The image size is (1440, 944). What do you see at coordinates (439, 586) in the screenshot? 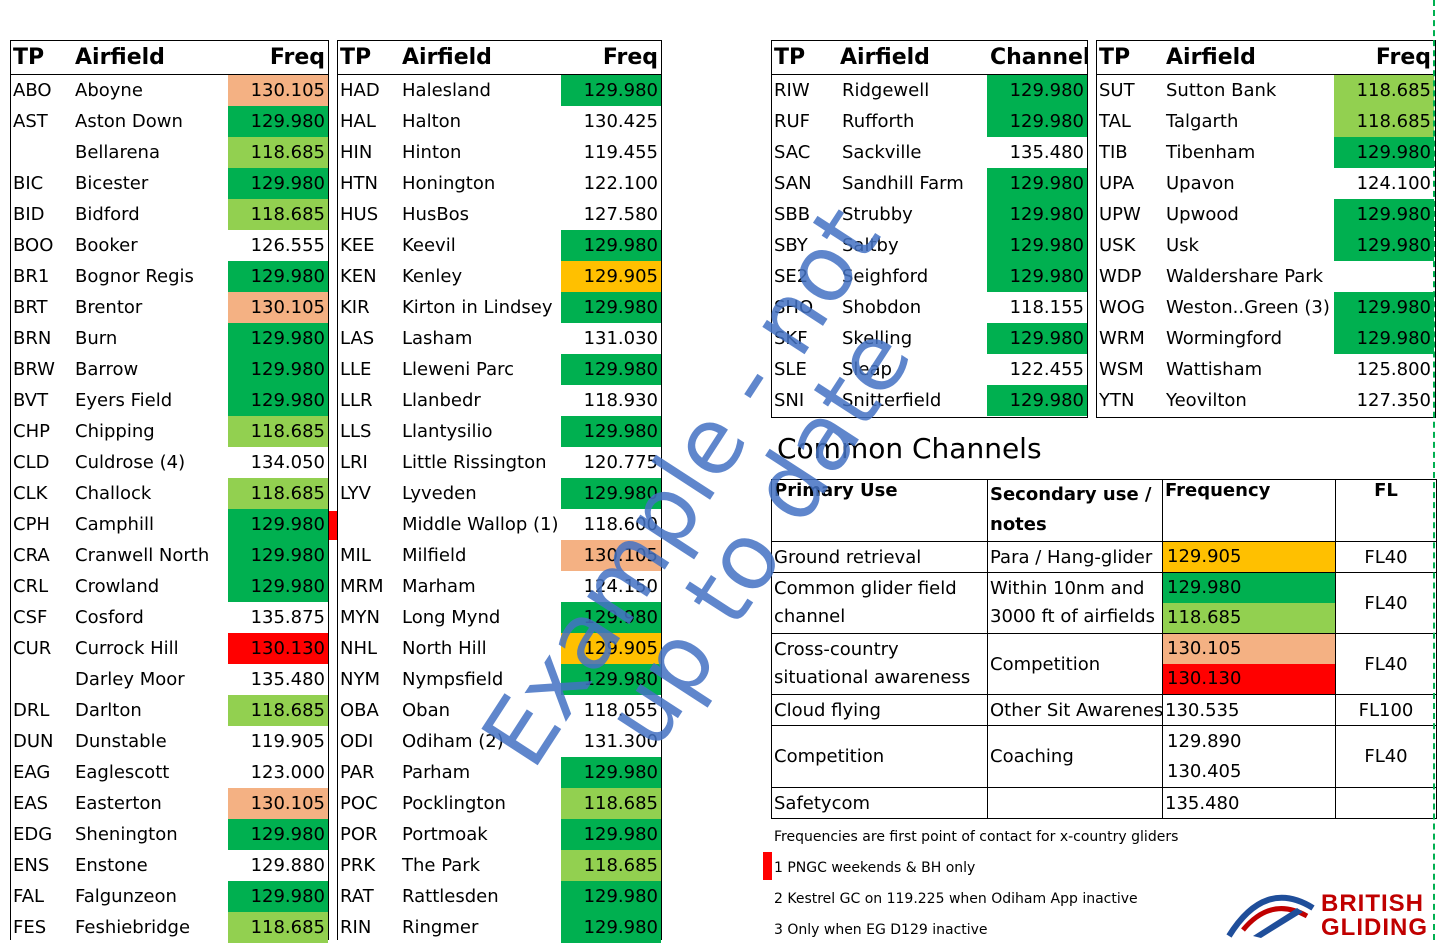
I see `airfield-cell: Marham` at bounding box center [439, 586].